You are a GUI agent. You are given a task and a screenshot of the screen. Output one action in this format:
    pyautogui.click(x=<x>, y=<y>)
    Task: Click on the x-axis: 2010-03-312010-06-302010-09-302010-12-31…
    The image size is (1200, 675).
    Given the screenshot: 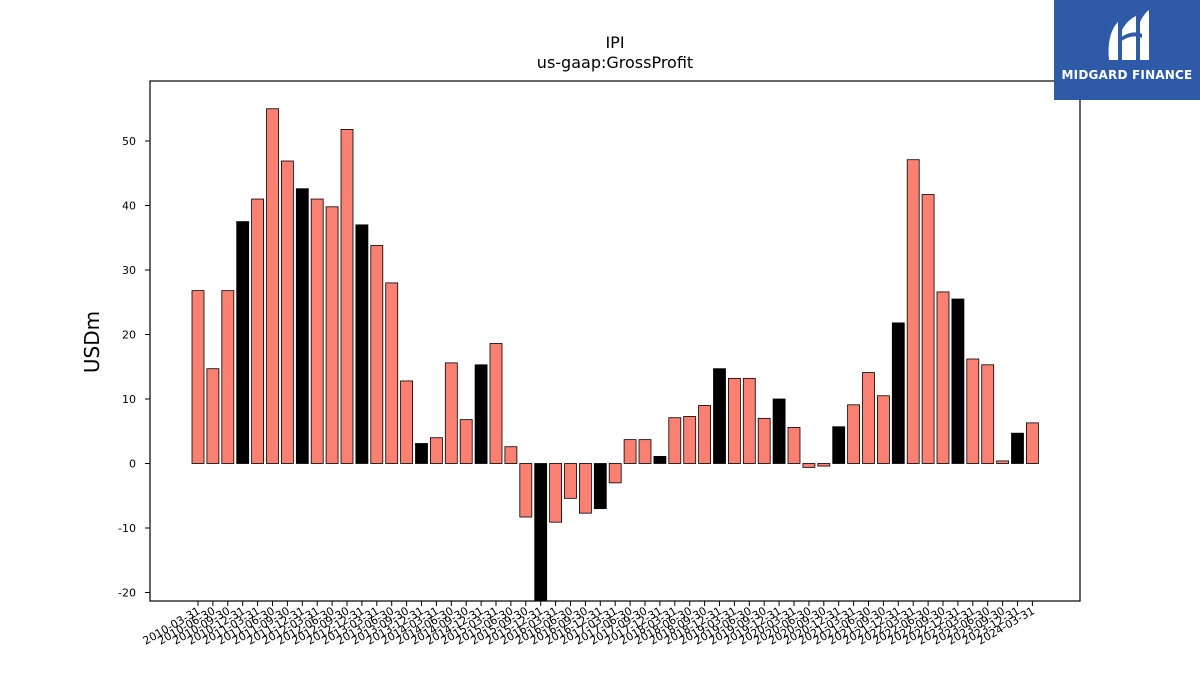 What is the action you would take?
    pyautogui.click(x=589, y=624)
    